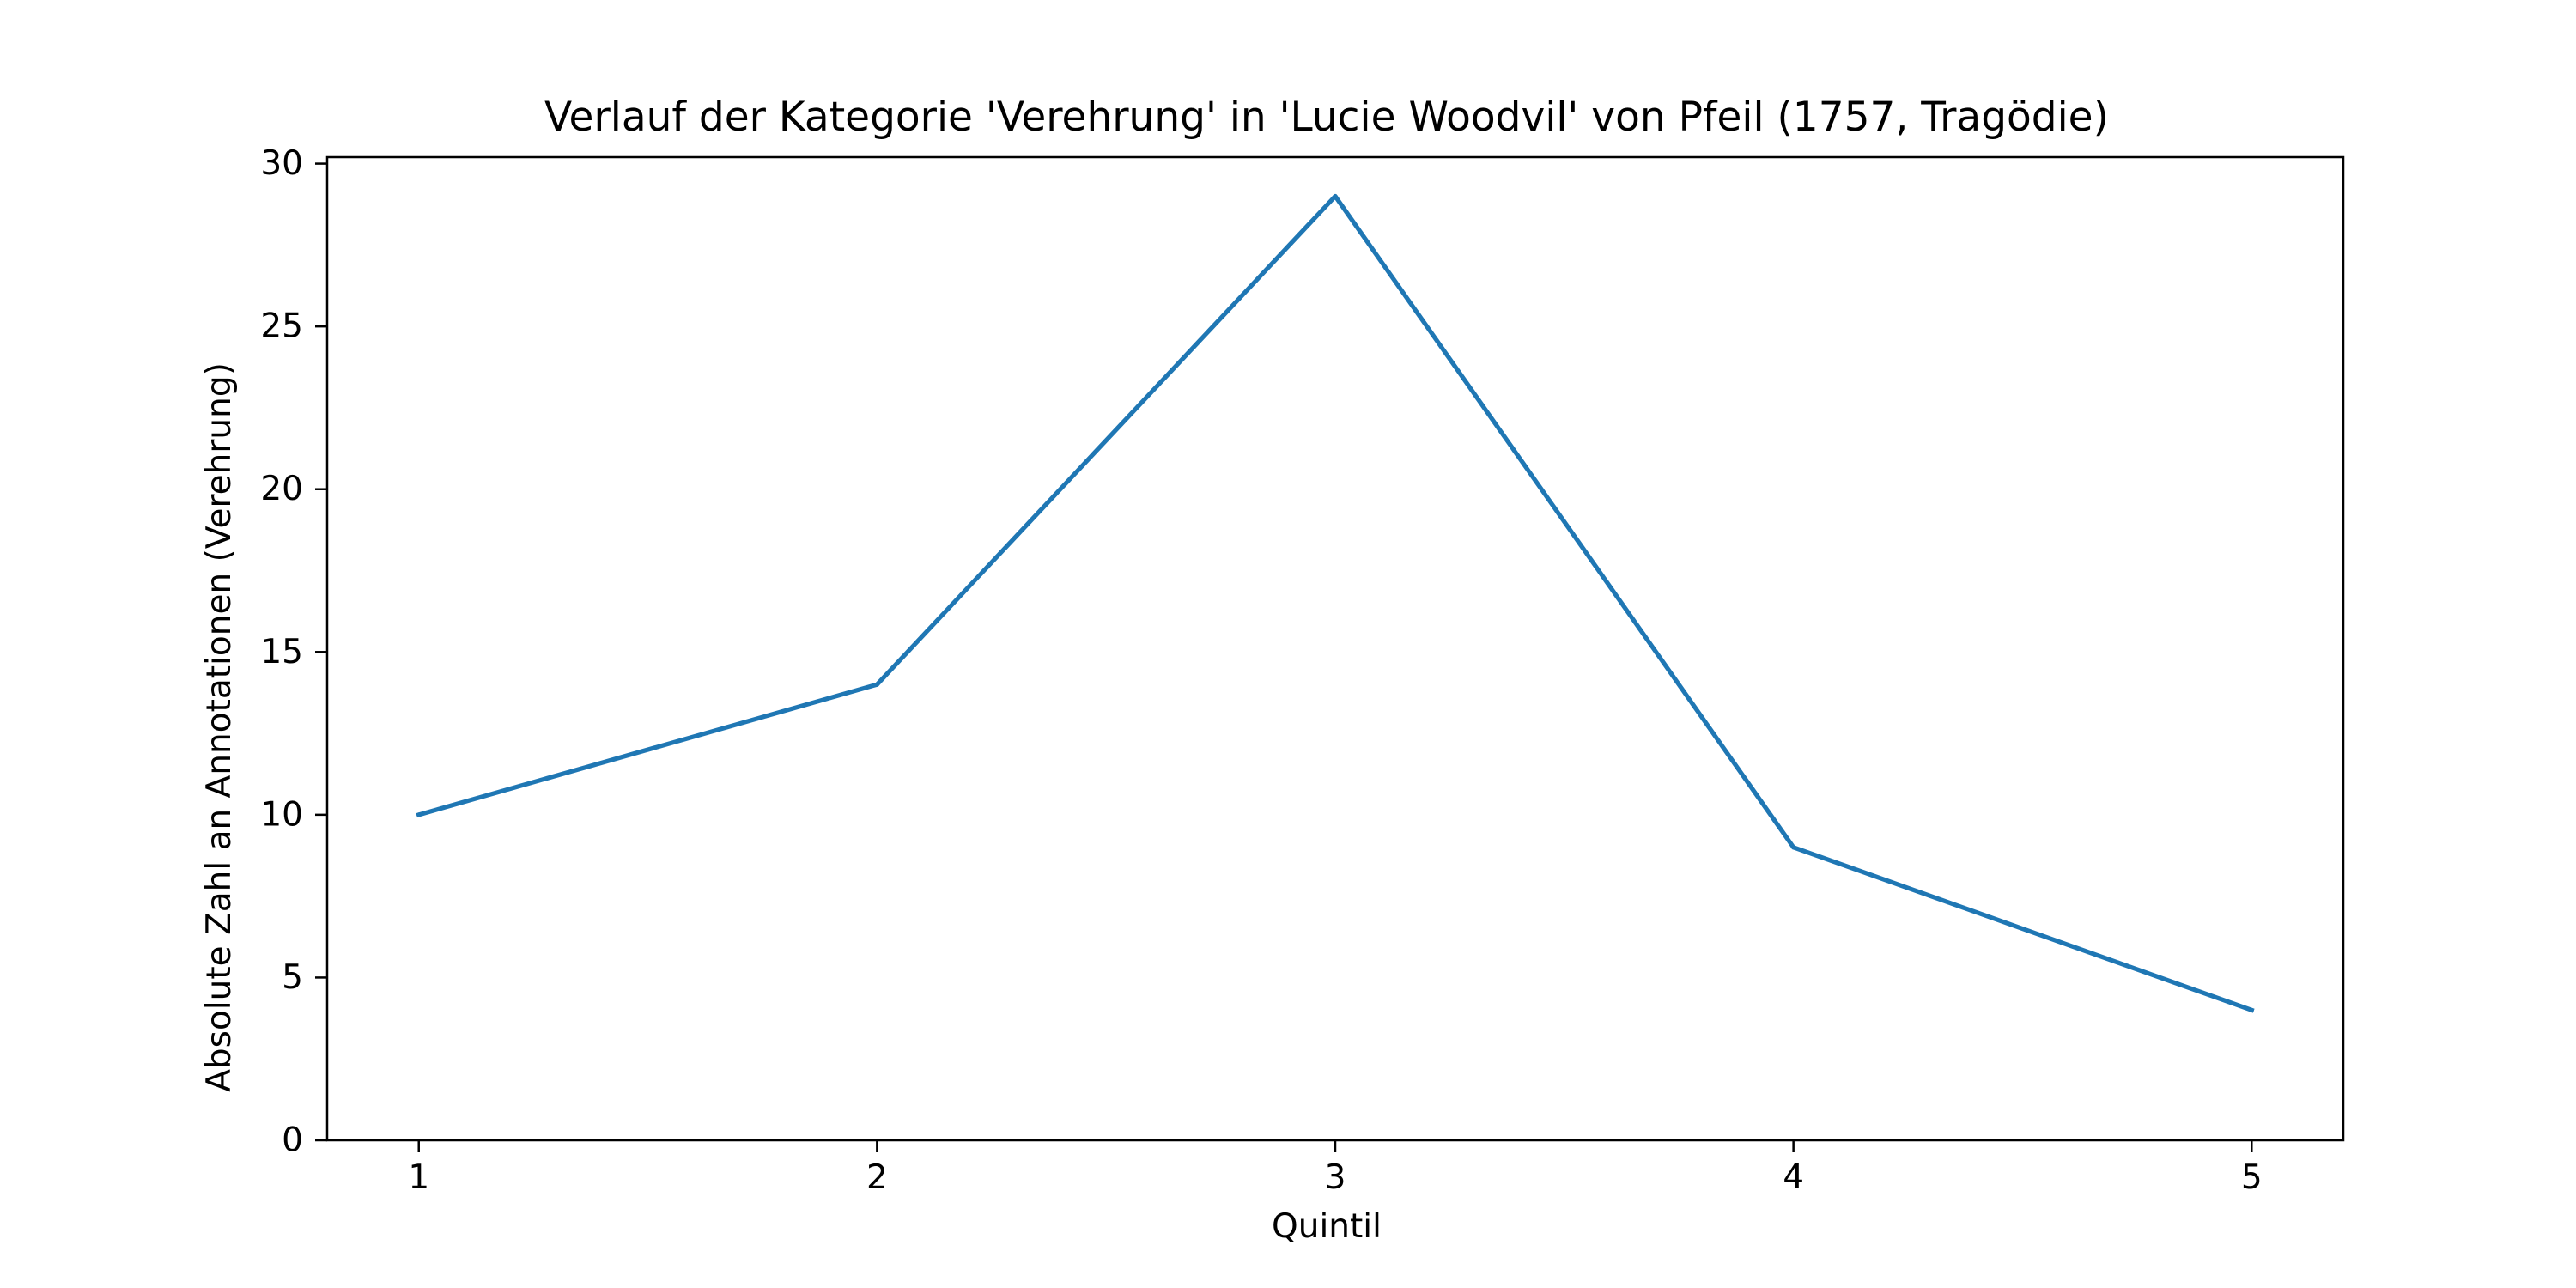 Image resolution: width=2576 pixels, height=1288 pixels. What do you see at coordinates (419, 1177) in the screenshot?
I see `x-tick-label: 1` at bounding box center [419, 1177].